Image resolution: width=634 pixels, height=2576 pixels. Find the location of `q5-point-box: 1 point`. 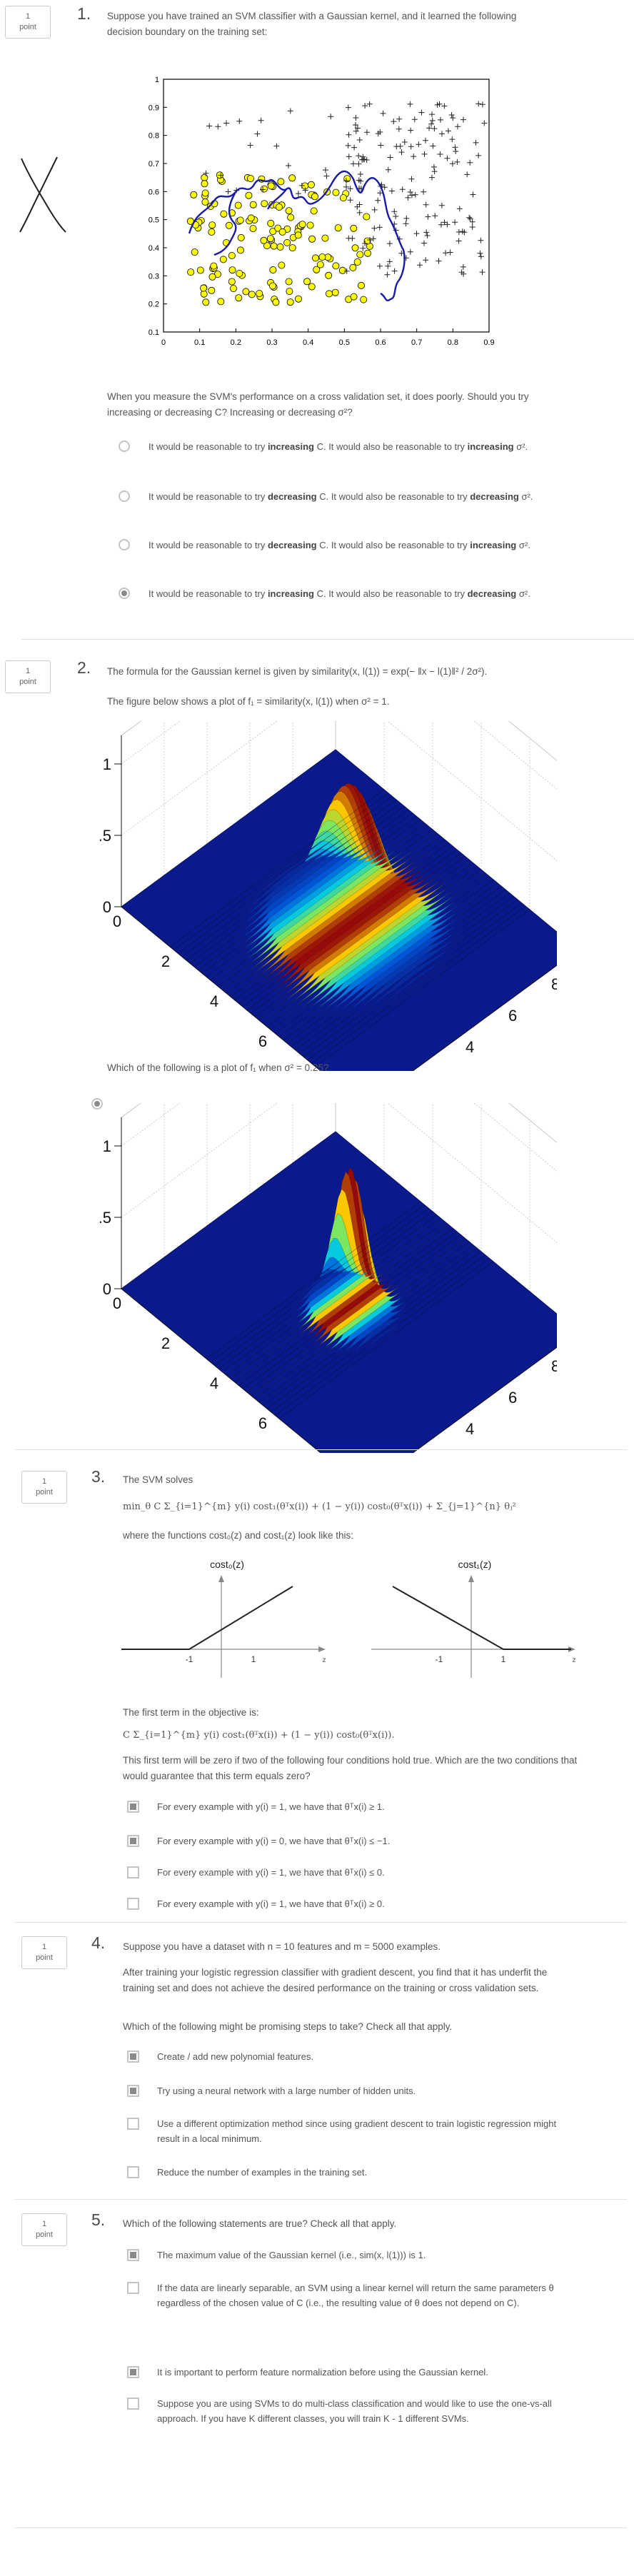

q5-point-box: 1 point is located at coordinates (44, 2229).